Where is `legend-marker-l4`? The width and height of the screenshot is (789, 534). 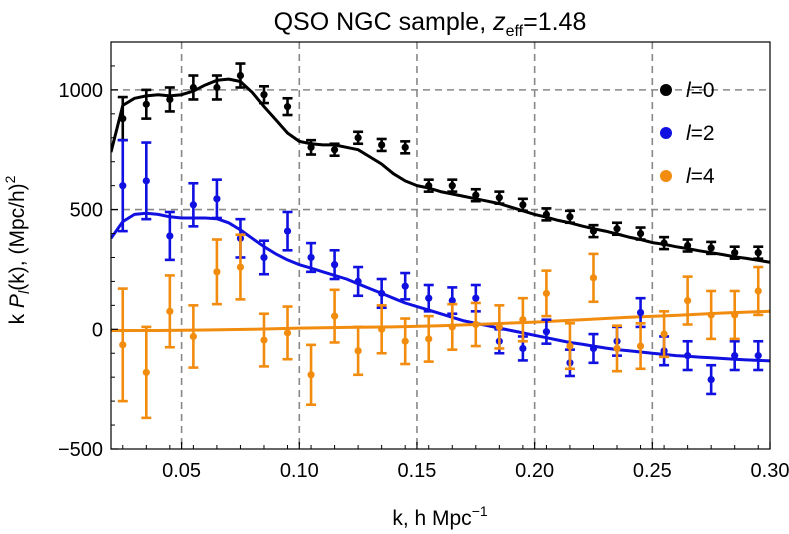
legend-marker-l4 is located at coordinates (666, 176).